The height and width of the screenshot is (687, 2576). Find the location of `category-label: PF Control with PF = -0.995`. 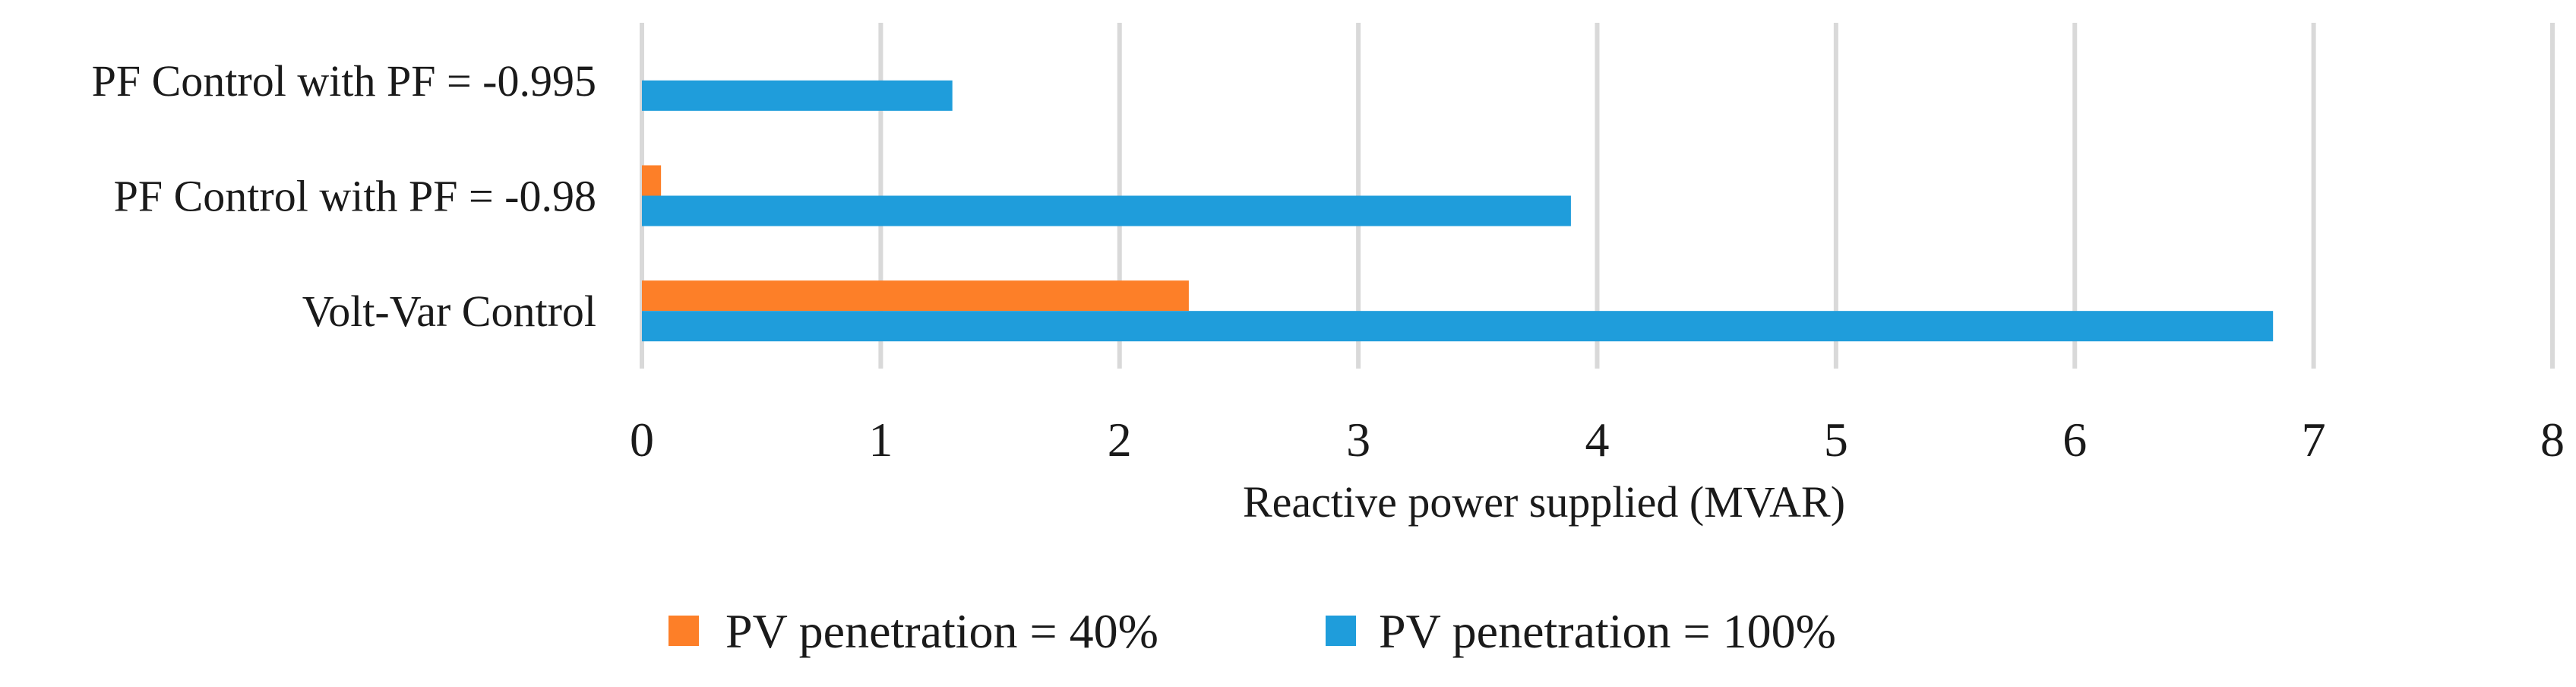

category-label: PF Control with PF = -0.995 is located at coordinates (344, 81).